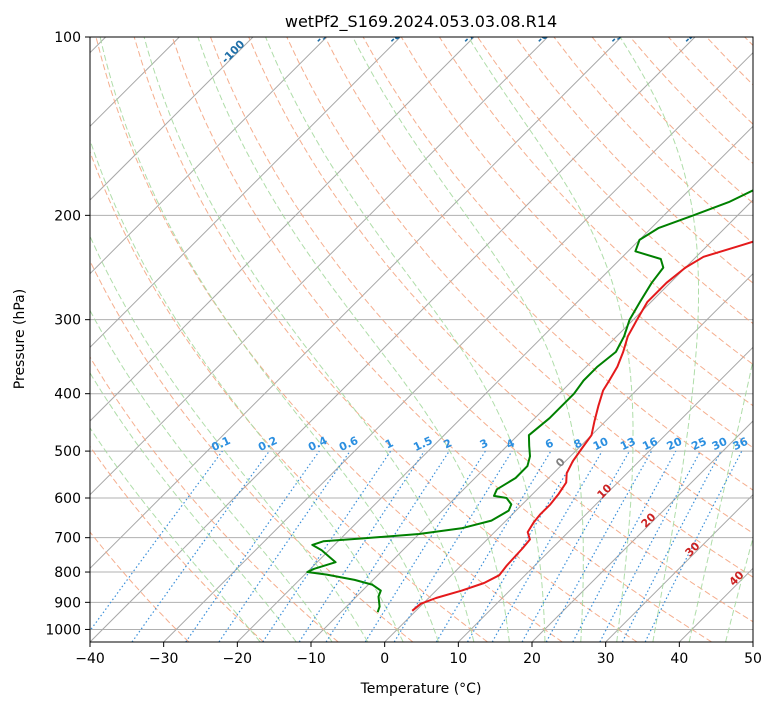 This screenshot has width=775, height=708. I want to click on y-tick-label: 300, so click(67, 321).